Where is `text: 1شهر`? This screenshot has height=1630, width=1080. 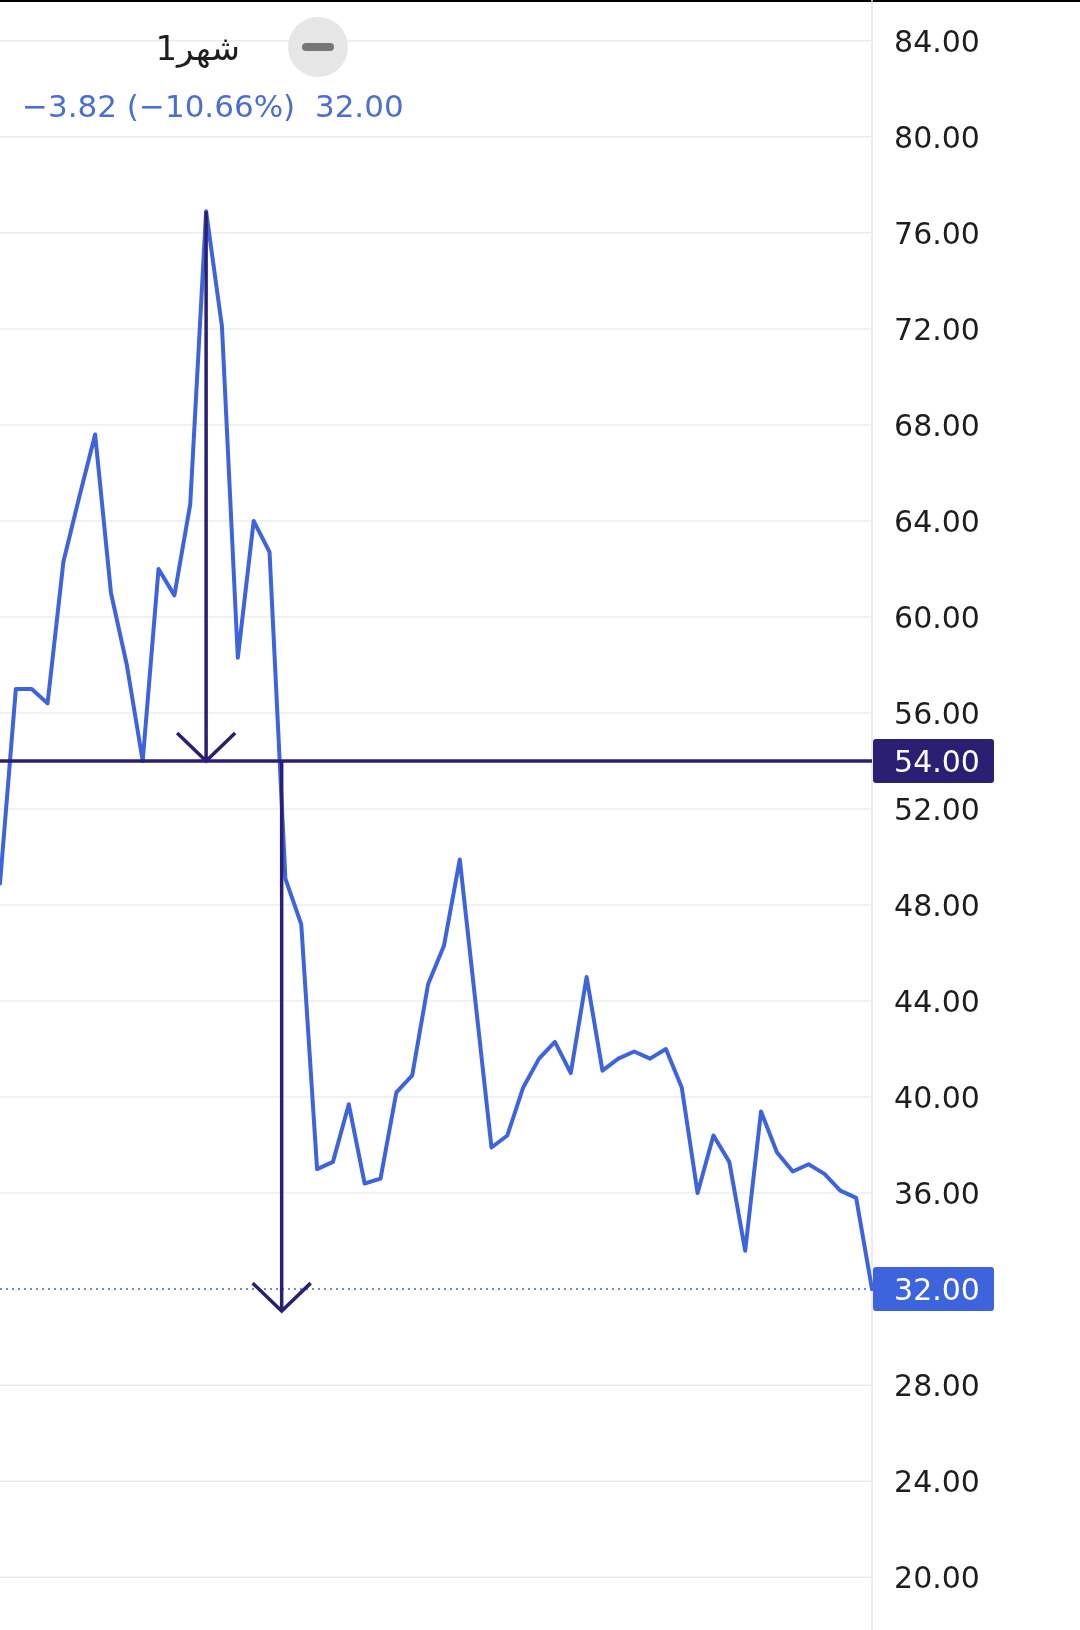 text: 1شهر is located at coordinates (197, 48).